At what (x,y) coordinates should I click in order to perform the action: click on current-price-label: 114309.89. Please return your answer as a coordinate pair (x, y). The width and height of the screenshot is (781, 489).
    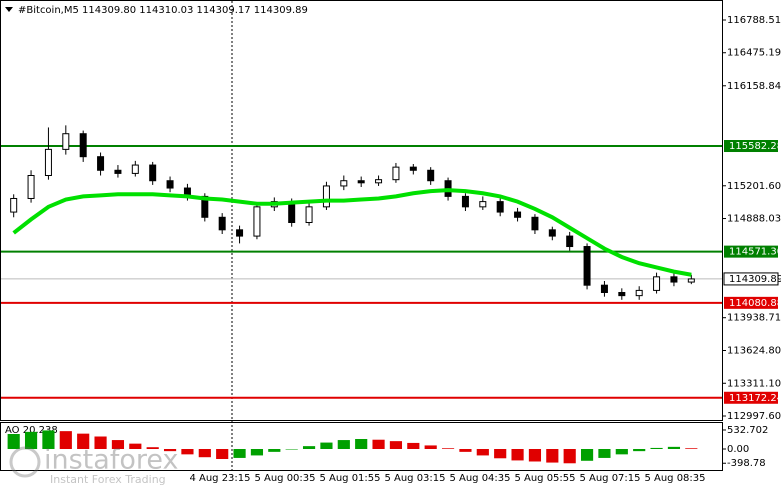
    Looking at the image, I should click on (755, 279).